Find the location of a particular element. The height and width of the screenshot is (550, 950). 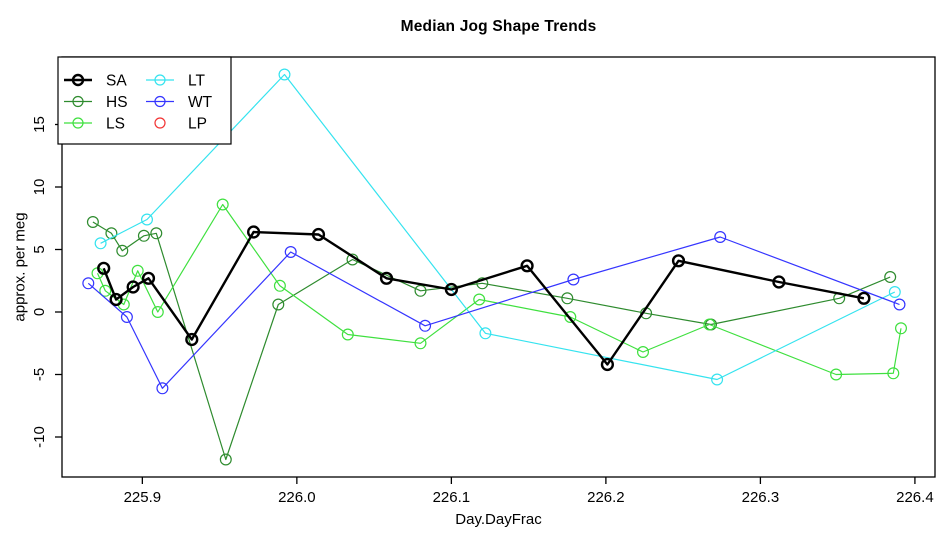

legend-label-LS: LS is located at coordinates (115, 124).